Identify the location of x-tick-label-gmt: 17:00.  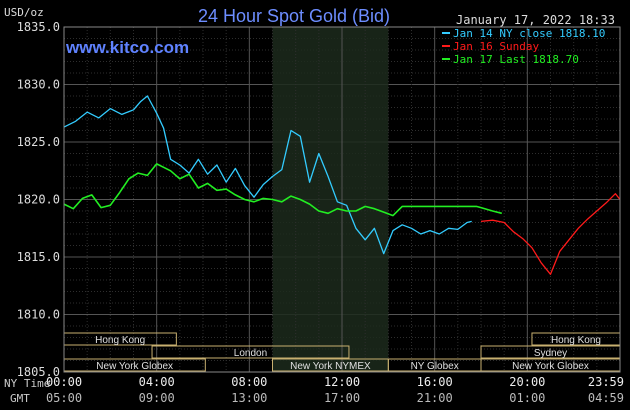
(342, 398).